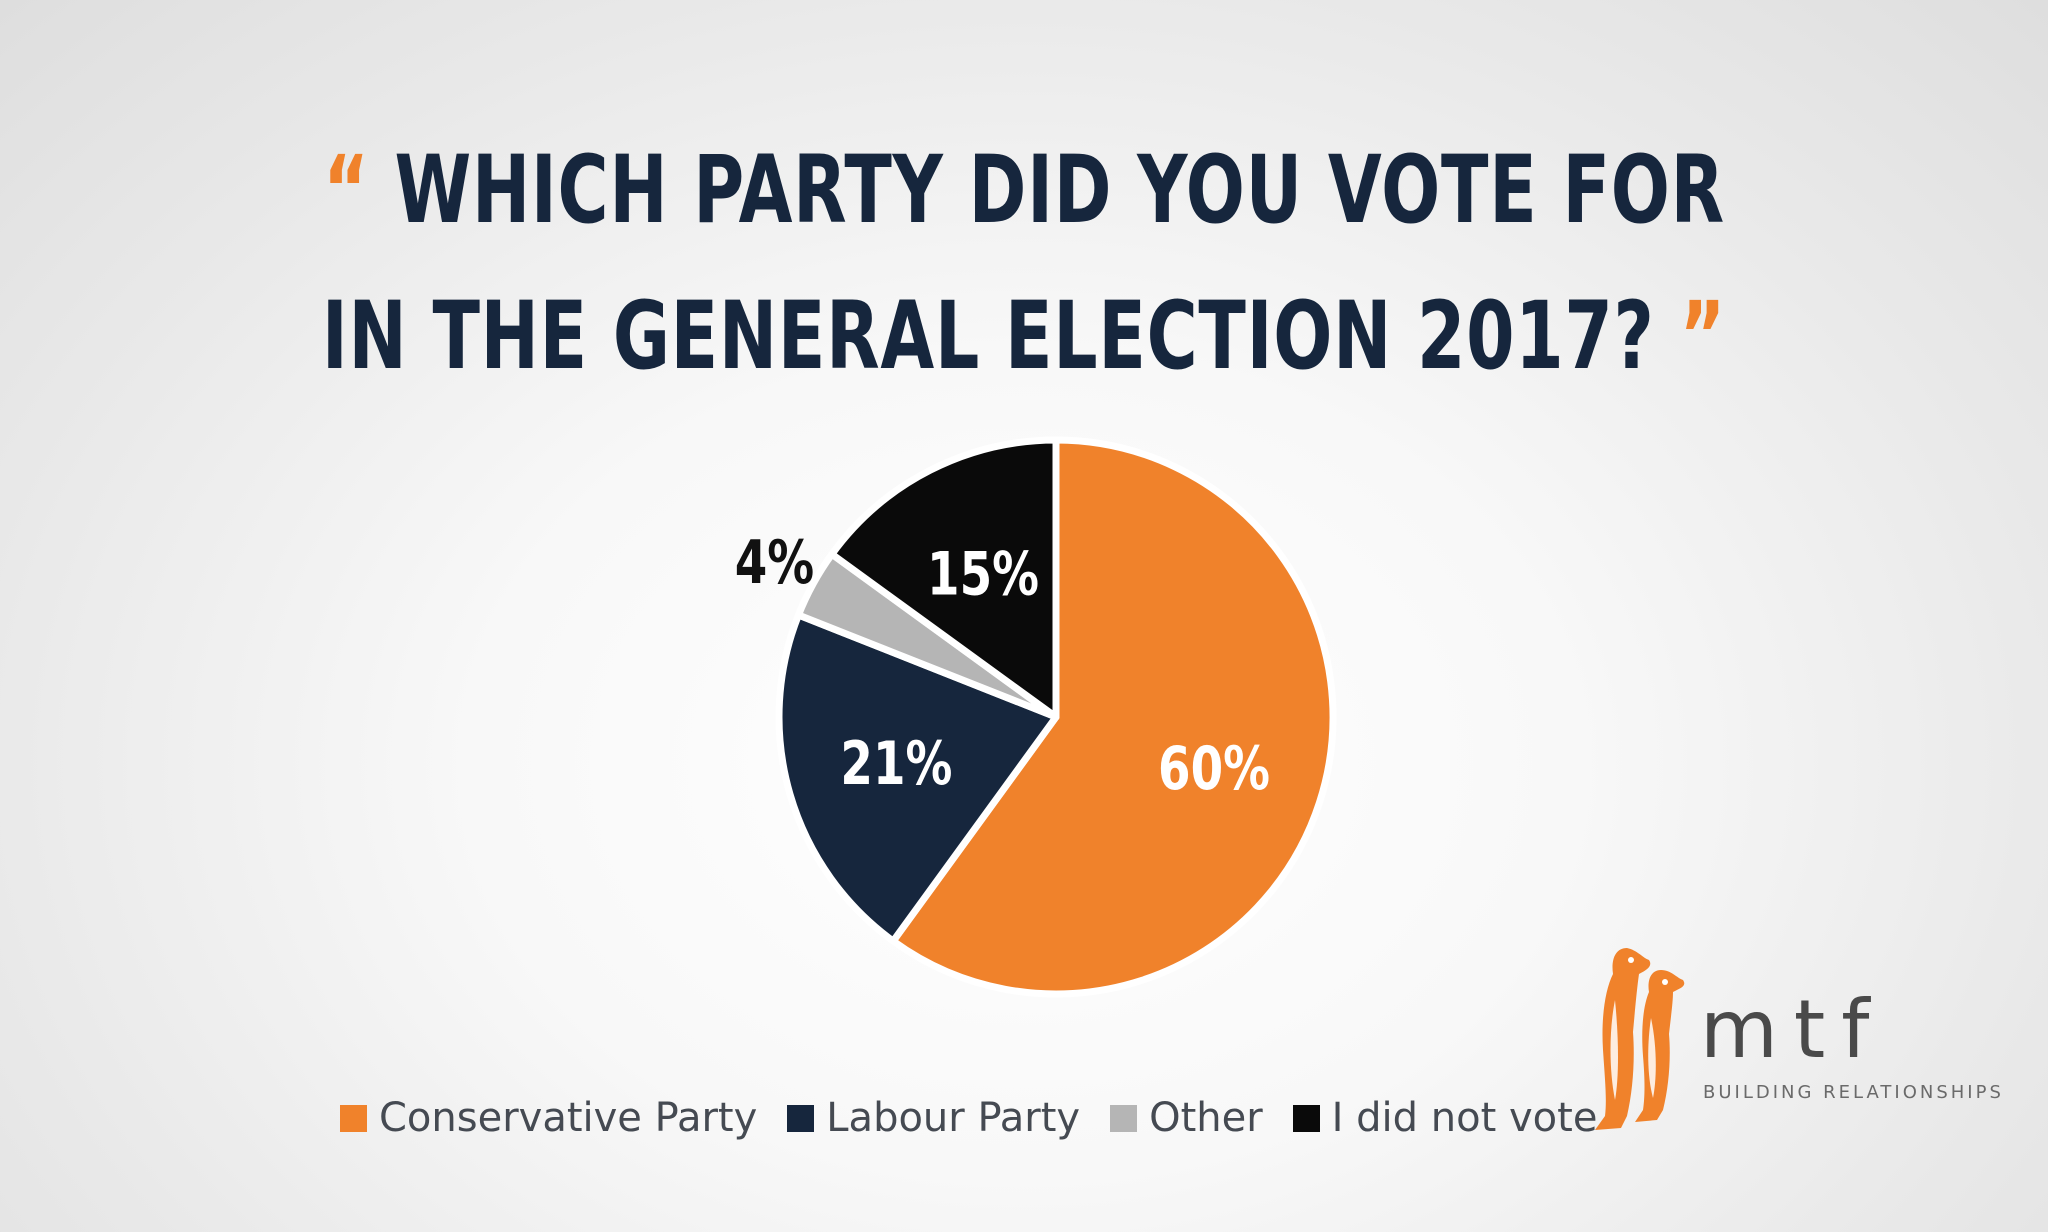  Describe the element at coordinates (1652, 1058) in the screenshot. I see `penguin-short-belly` at that location.